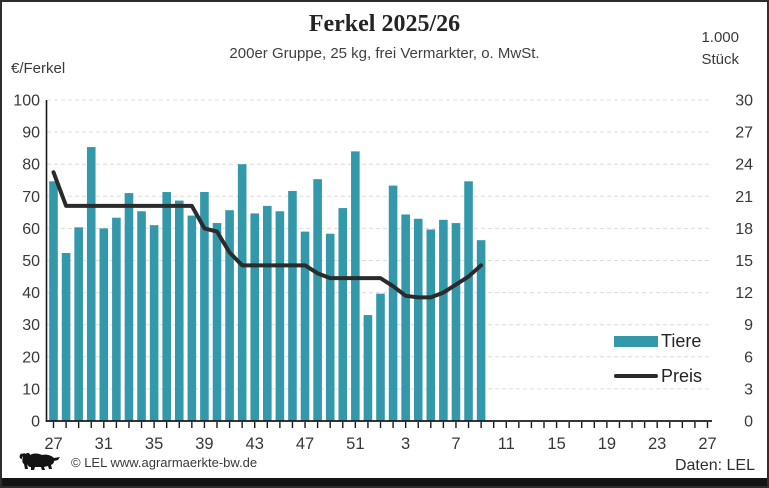 The height and width of the screenshot is (488, 769). Describe the element at coordinates (744, 293) in the screenshot. I see `right-axis-tick-label: 12` at that location.